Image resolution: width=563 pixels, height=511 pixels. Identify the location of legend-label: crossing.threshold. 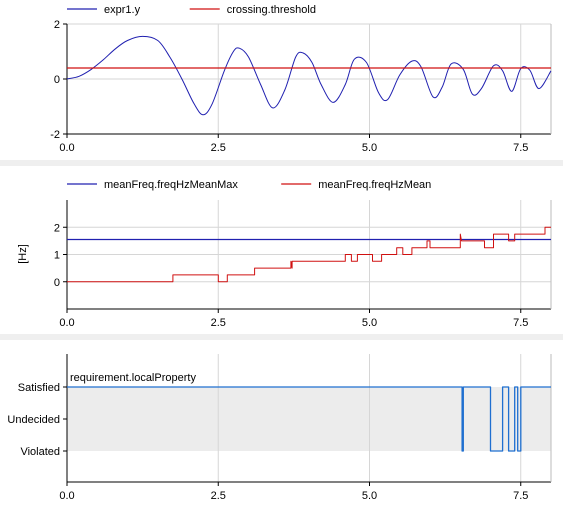
(271, 10).